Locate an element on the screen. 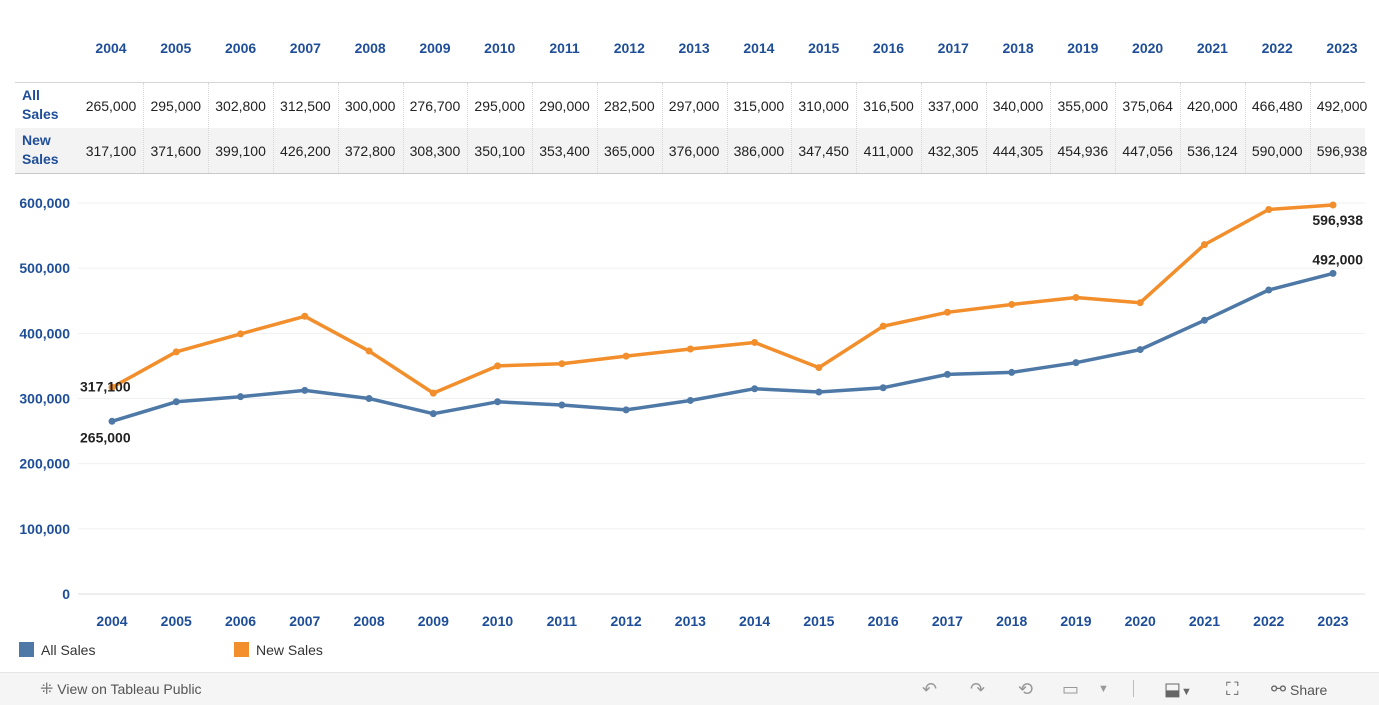 Image resolution: width=1379 pixels, height=705 pixels. x-tick-label: 2007 is located at coordinates (304, 621).